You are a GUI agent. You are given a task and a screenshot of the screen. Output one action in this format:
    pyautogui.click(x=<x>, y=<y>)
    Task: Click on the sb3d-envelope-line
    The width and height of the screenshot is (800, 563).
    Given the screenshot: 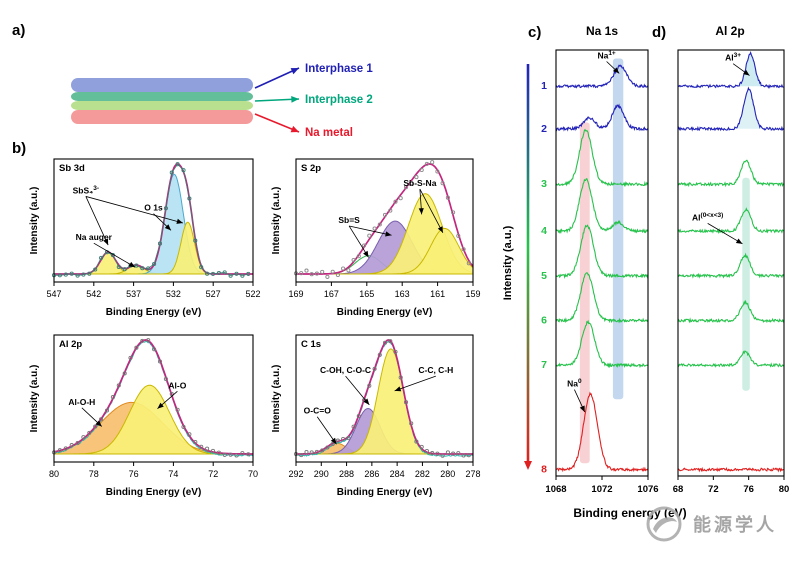 What is the action you would take?
    pyautogui.click(x=153, y=219)
    